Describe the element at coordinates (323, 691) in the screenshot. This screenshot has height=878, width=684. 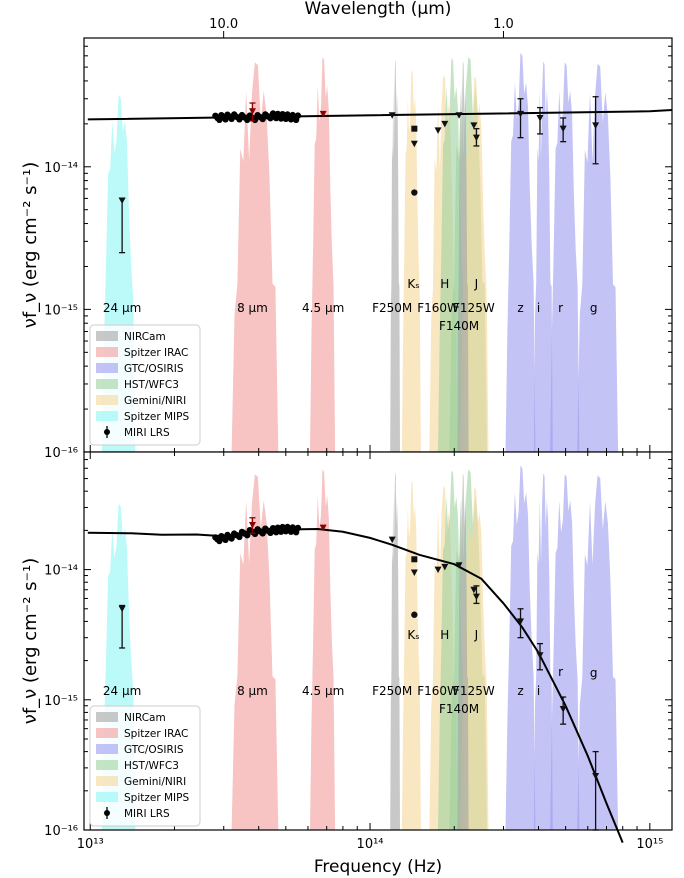
I see `band-label: 4.5 μm` at that location.